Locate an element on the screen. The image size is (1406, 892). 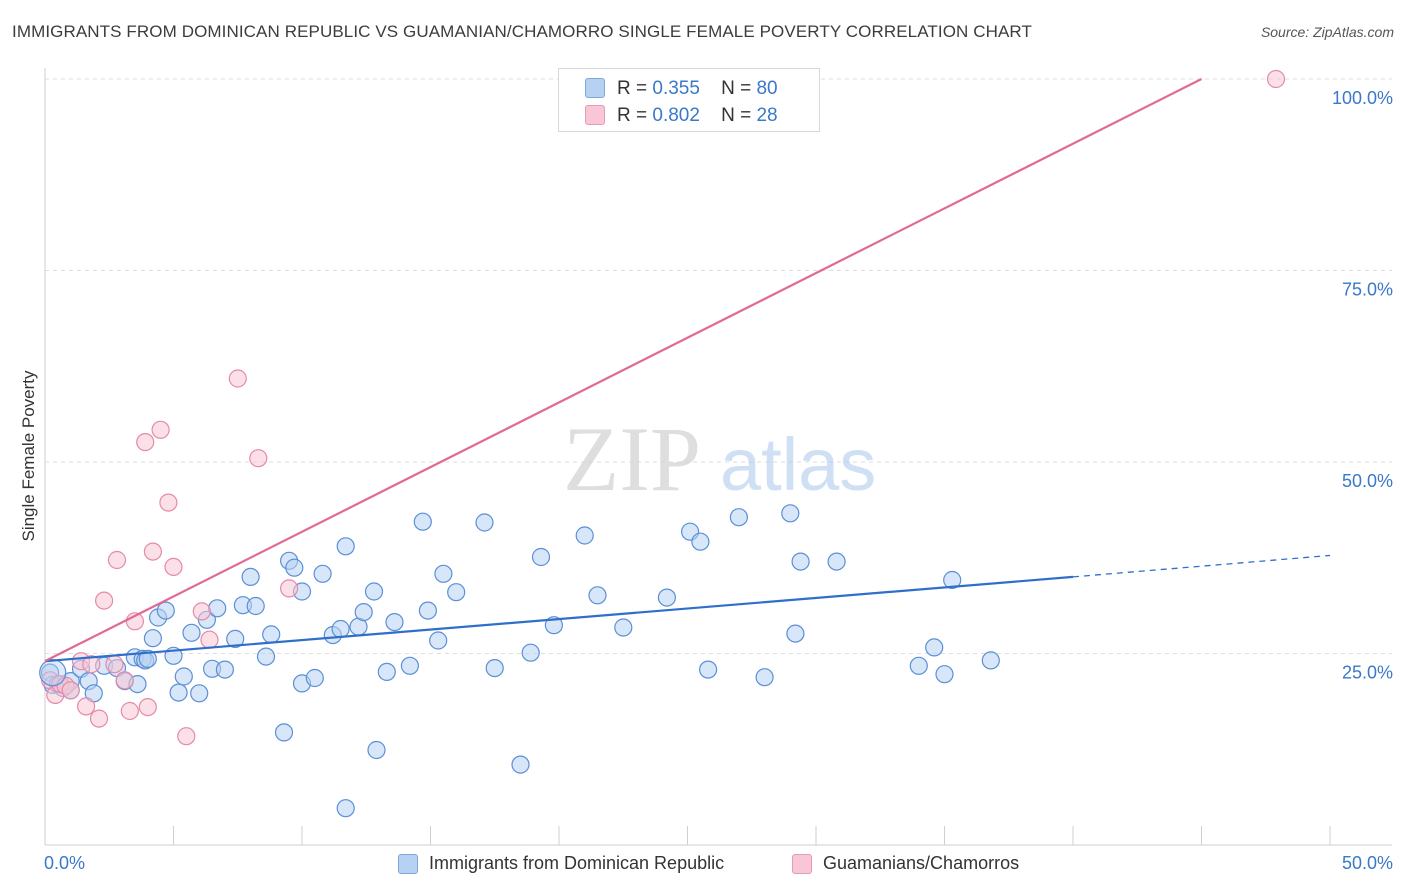
series-swatch-blue is located at coordinates (408, 864).